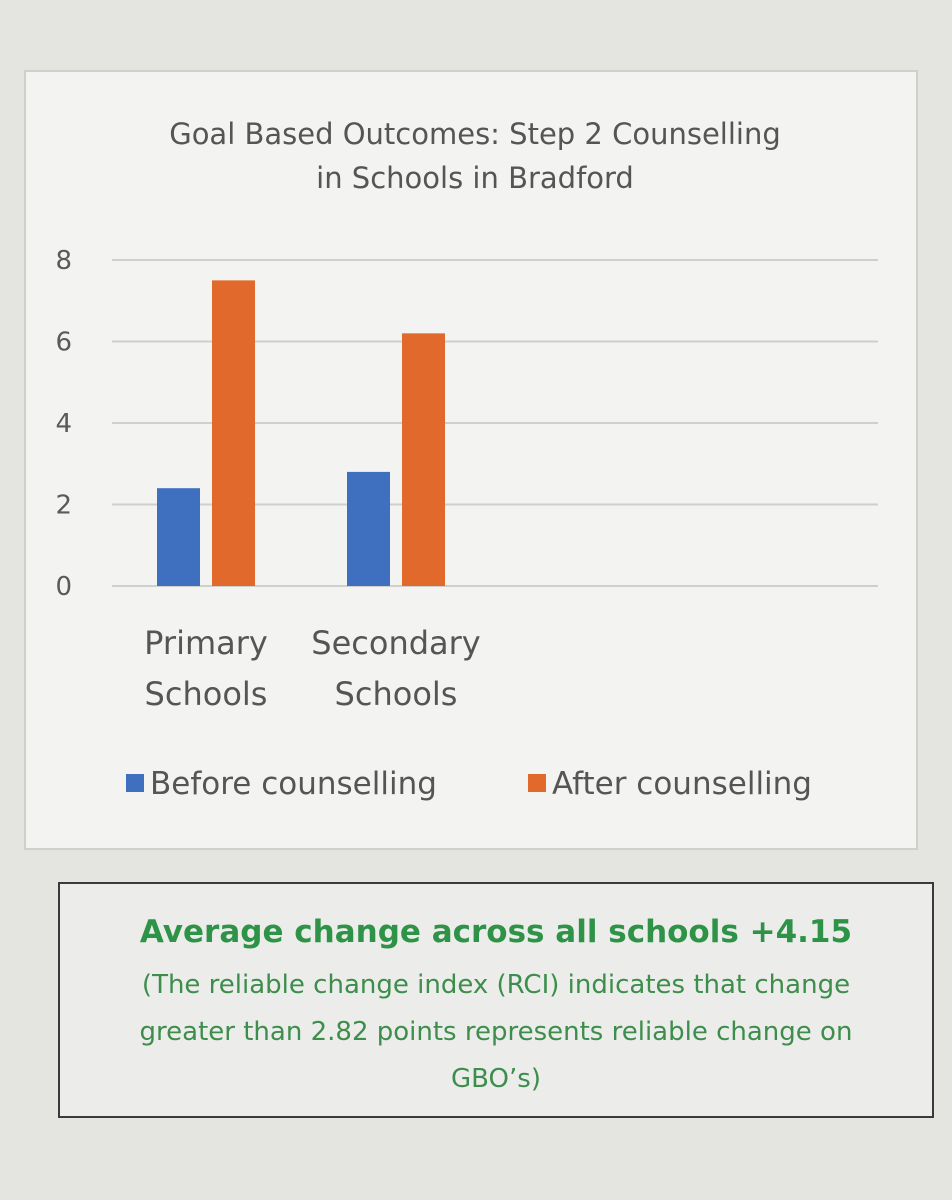 This screenshot has width=952, height=1200. I want to click on summary-body-line-3: GBO’s), so click(496, 1079).